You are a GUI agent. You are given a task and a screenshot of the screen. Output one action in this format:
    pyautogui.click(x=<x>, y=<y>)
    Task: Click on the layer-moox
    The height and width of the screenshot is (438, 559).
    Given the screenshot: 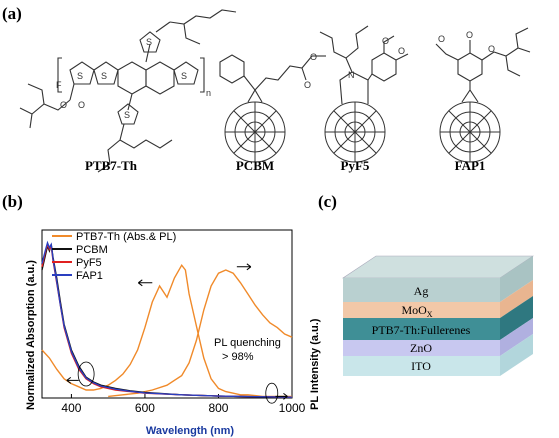 What is the action you would take?
    pyautogui.click(x=421, y=310)
    